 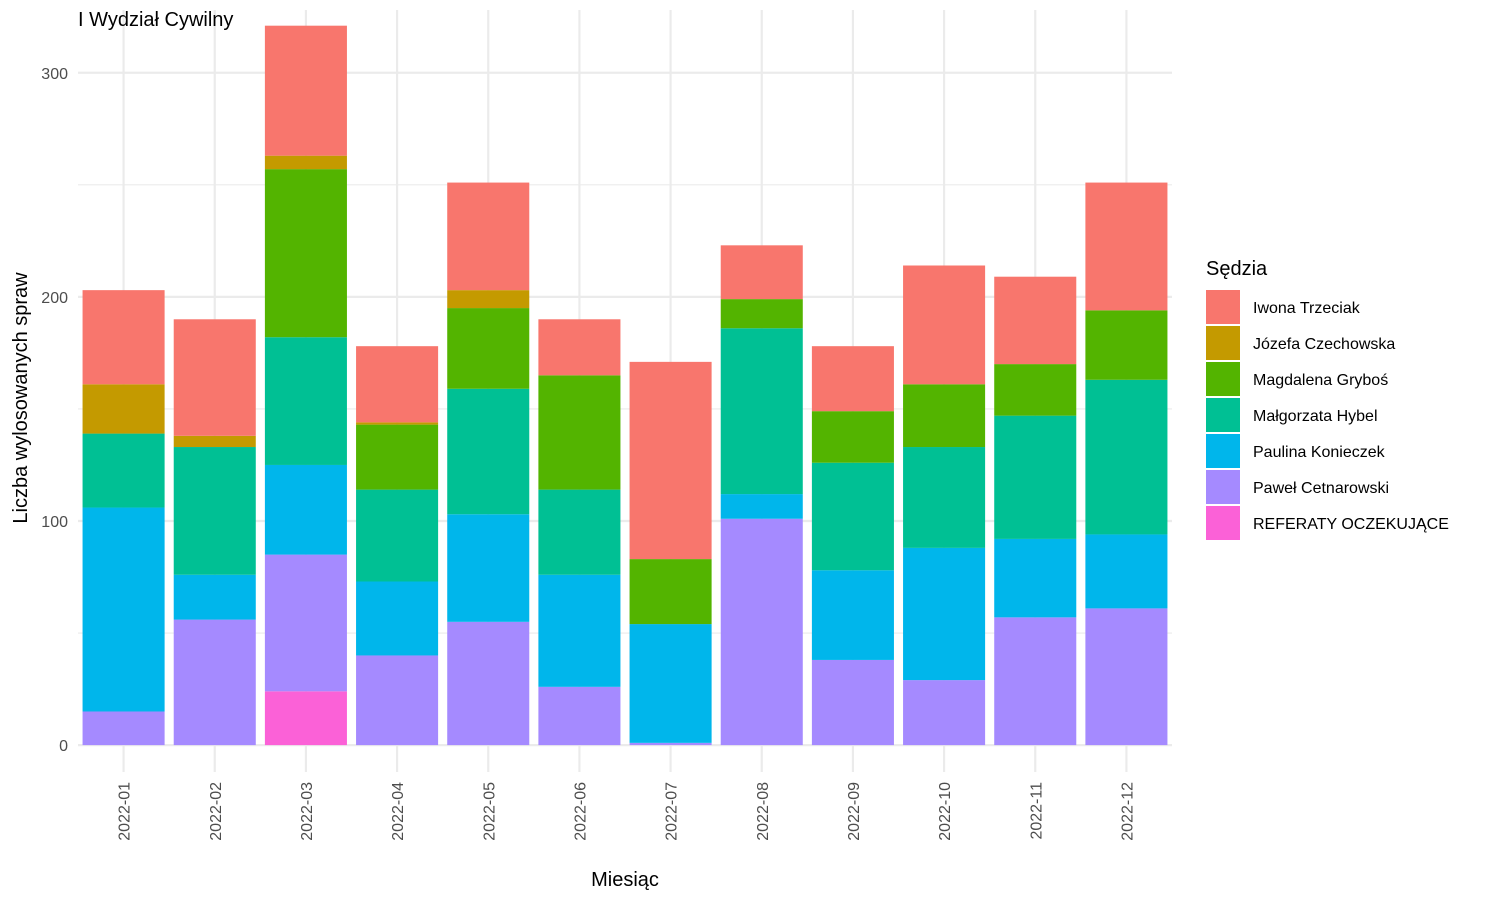 I want to click on y-tick-labels: 0 100 200 300, so click(x=54, y=410).